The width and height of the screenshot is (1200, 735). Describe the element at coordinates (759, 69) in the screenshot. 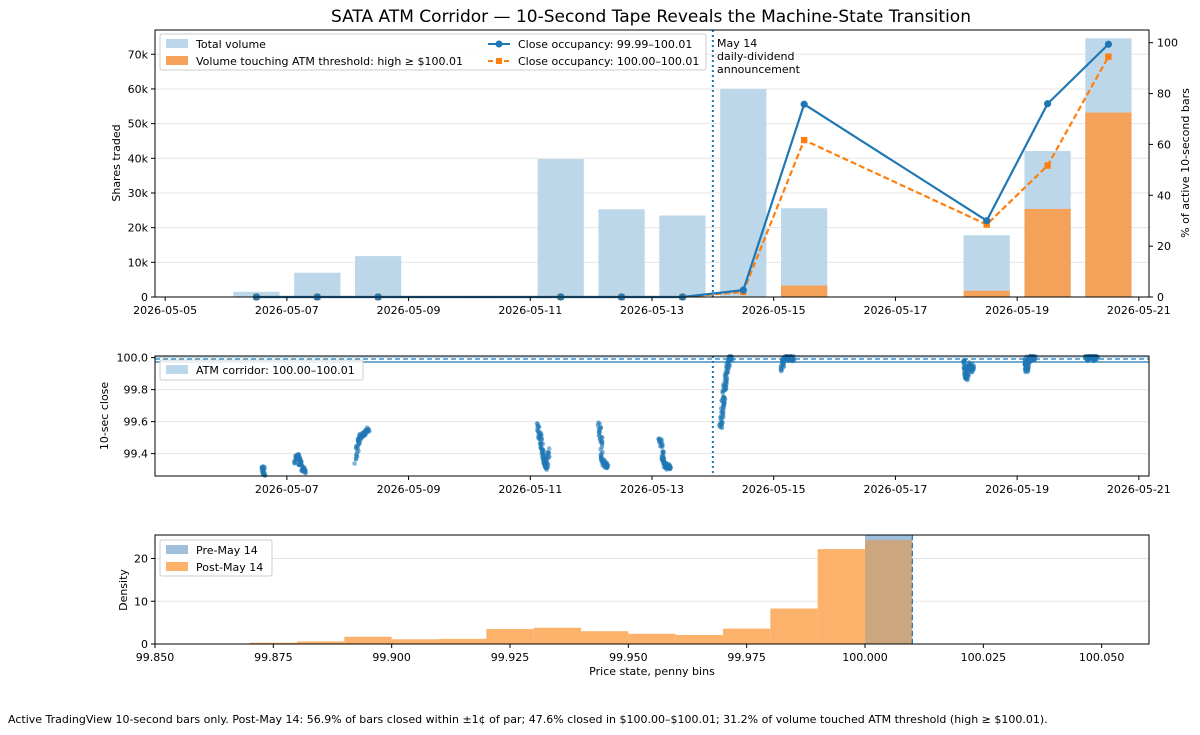

I see `annotation-line-3: announcement` at that location.